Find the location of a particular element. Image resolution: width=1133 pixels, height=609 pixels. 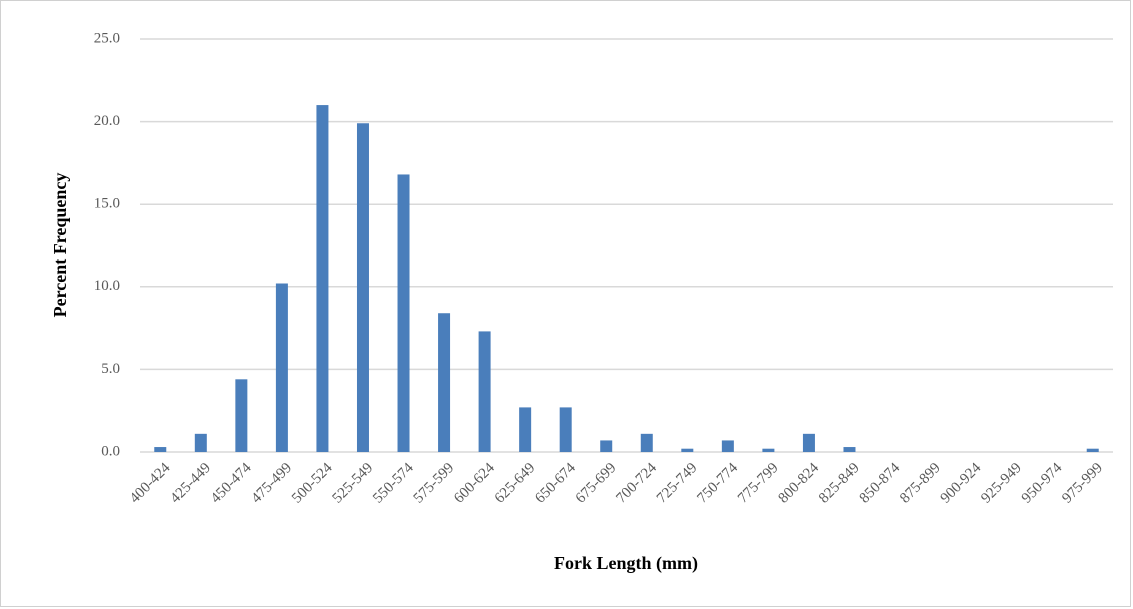

y-tick-label: 15.0 is located at coordinates (107, 204).